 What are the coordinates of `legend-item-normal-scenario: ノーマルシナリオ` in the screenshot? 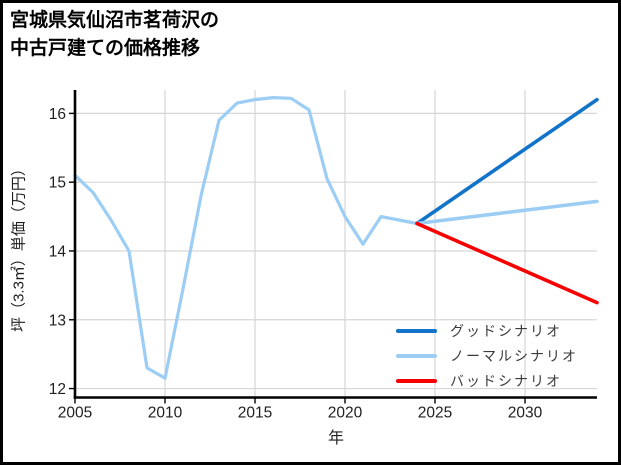 It's located at (487, 355).